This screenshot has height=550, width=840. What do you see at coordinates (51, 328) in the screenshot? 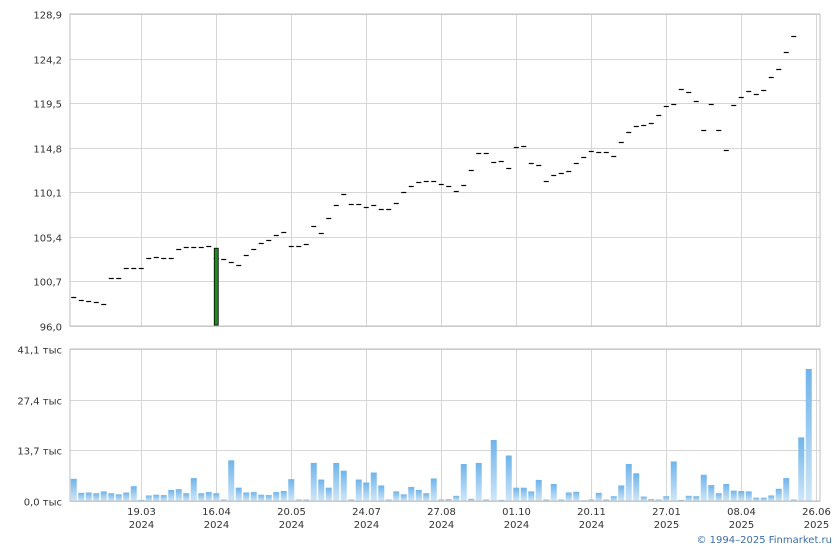
I see `price-y-tick-label: 96,0` at bounding box center [51, 328].